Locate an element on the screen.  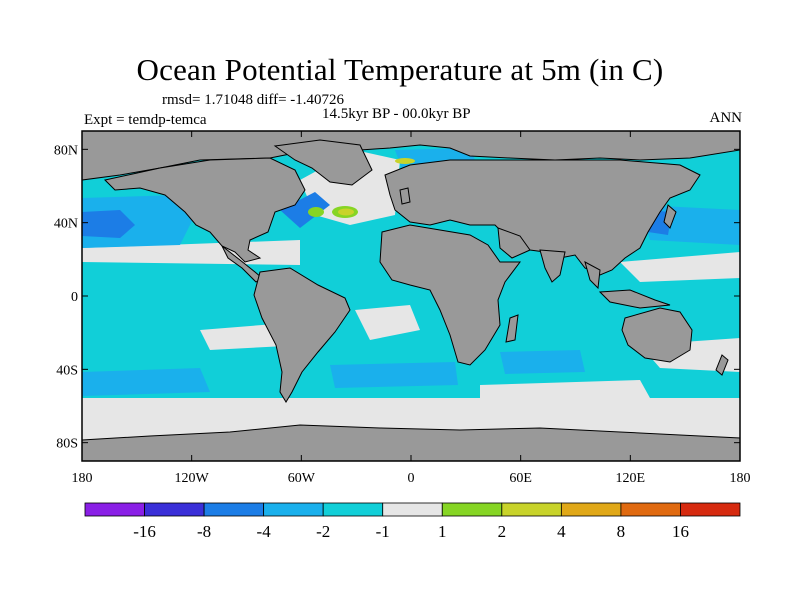
gulf-stream-blue is located at coordinates (305, 210).